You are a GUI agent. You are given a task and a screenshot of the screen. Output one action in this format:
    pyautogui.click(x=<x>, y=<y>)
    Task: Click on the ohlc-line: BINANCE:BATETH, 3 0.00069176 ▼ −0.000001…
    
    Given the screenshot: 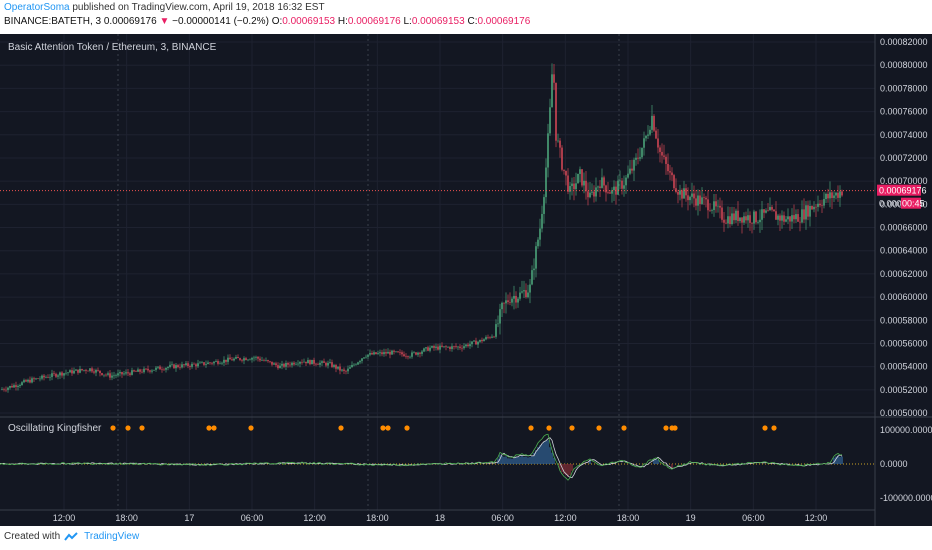 What is the action you would take?
    pyautogui.click(x=267, y=21)
    